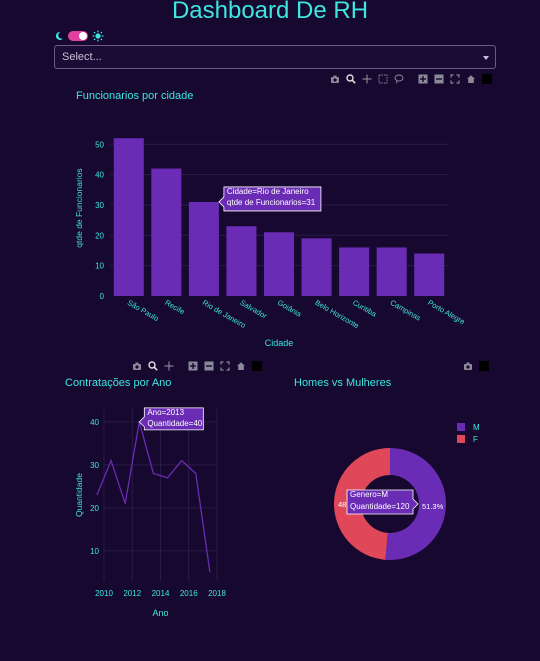 The image size is (540, 661). I want to click on pie-chart: 51.3% 48. MF Genero=M Quantidade=120, so click(406, 491).